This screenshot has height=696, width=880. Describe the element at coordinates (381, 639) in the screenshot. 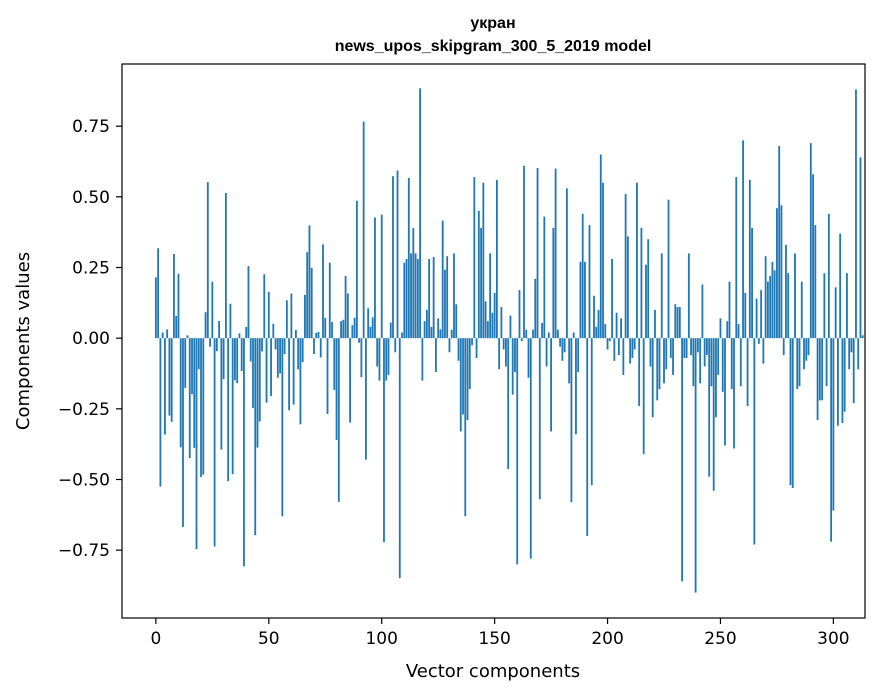

I see `x-tick-label: 100` at that location.